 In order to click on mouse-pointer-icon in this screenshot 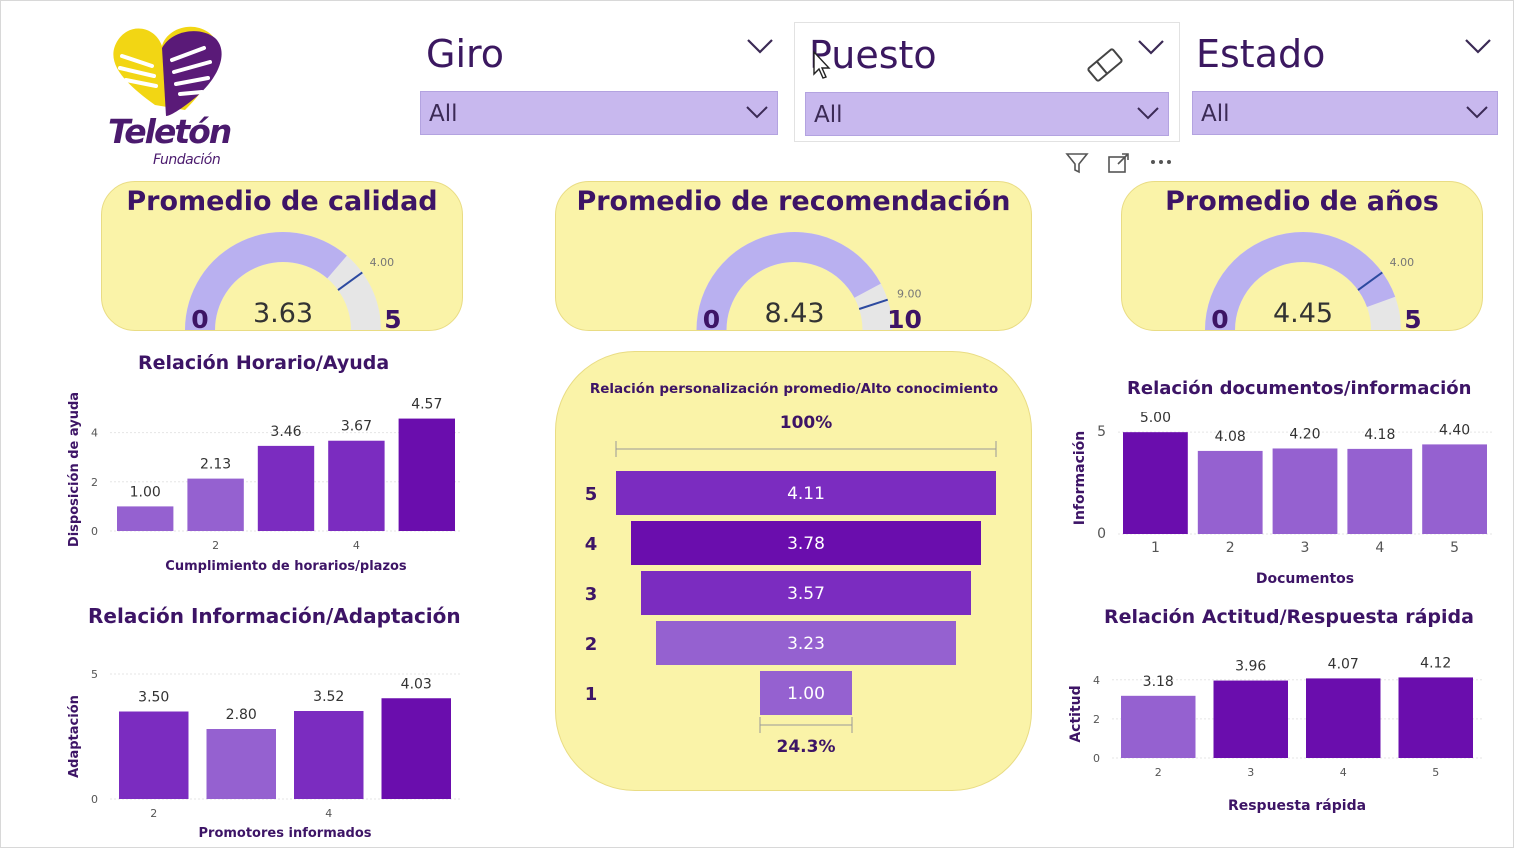, I will do `click(822, 64)`.